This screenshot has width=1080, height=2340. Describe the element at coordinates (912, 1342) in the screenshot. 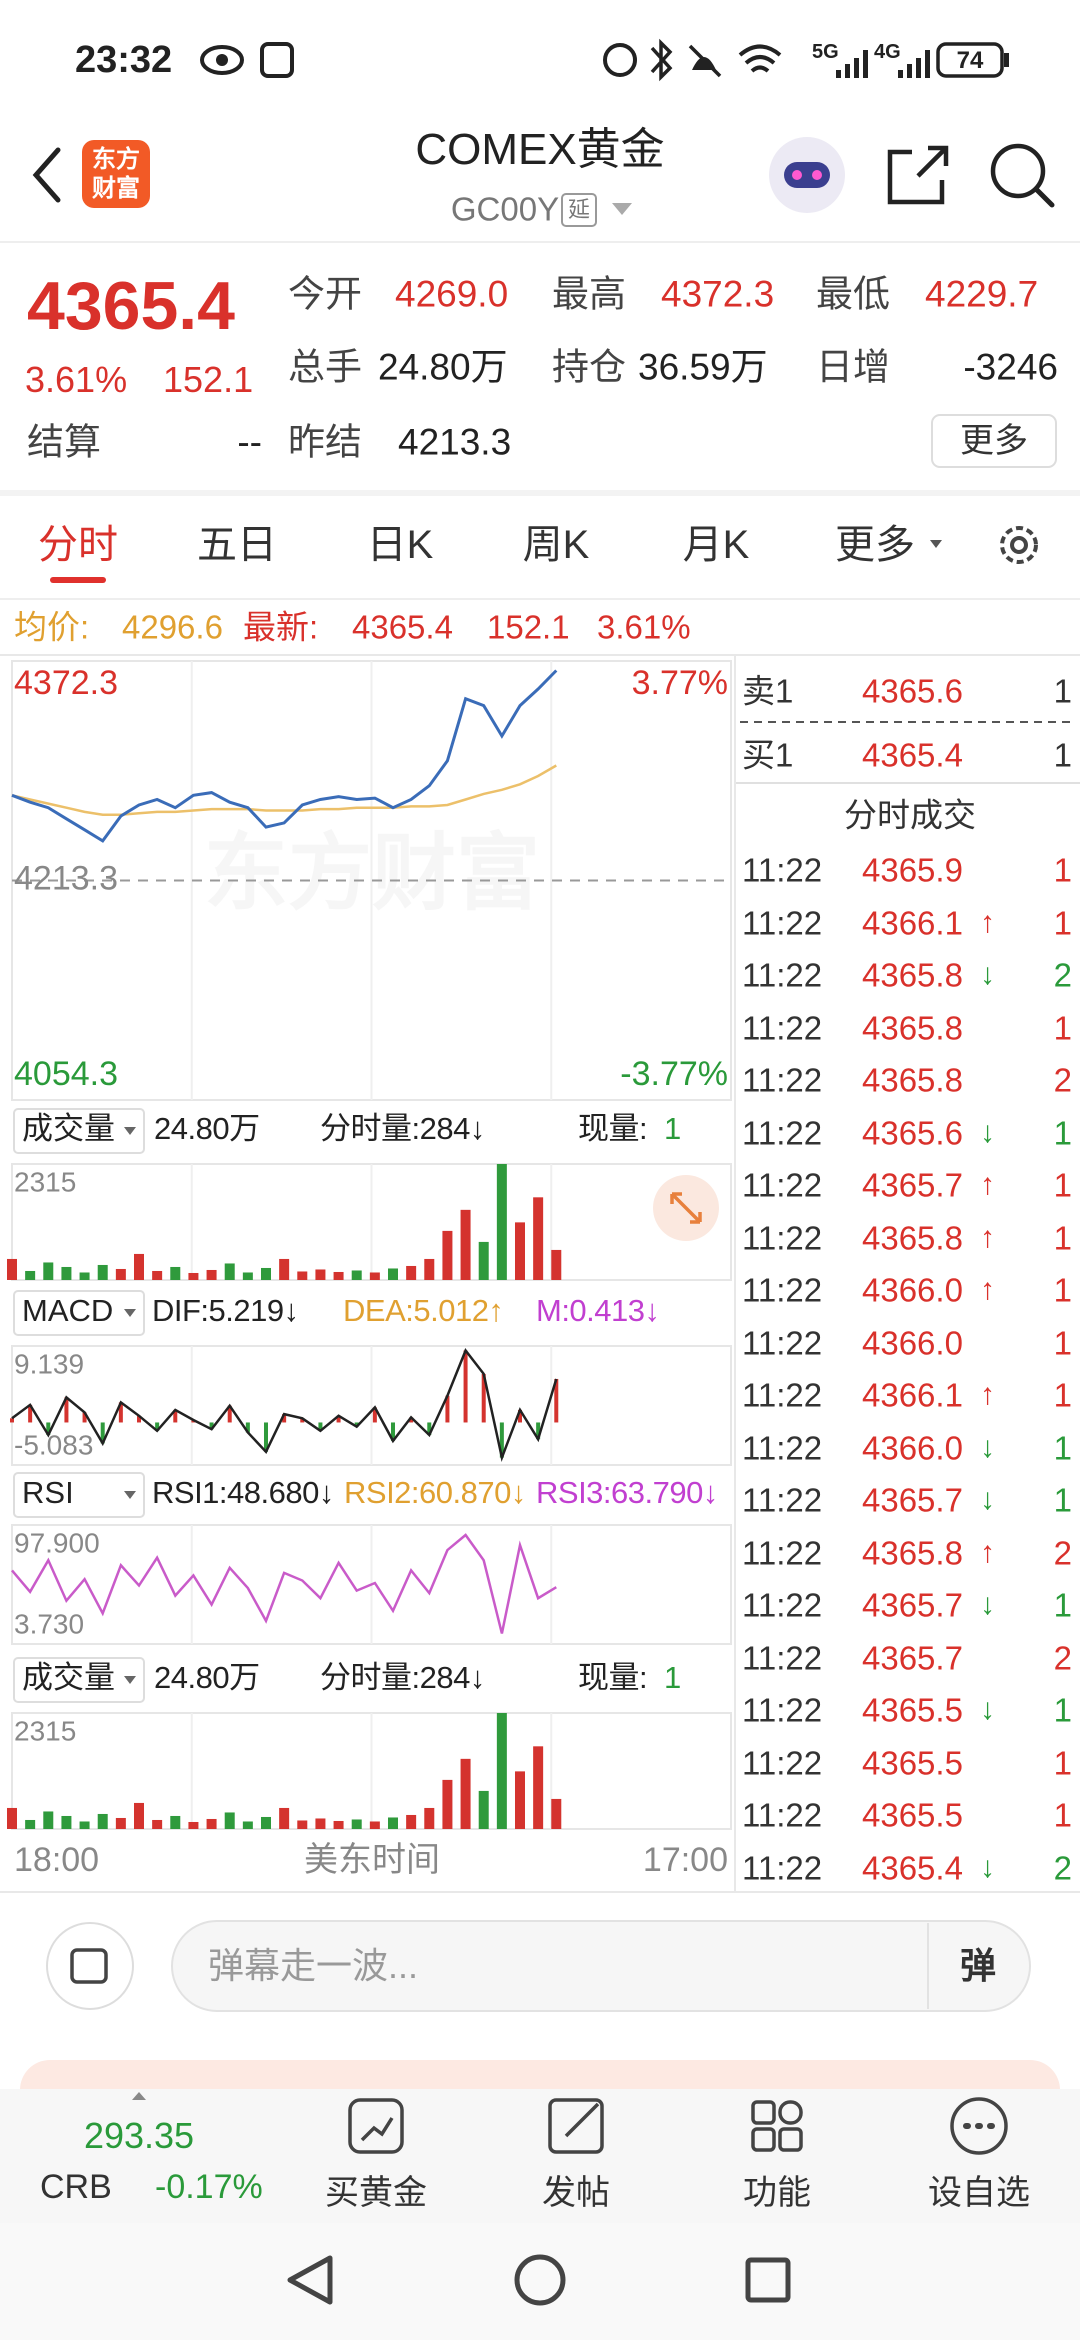

I see `trade-price: 4366.0` at that location.